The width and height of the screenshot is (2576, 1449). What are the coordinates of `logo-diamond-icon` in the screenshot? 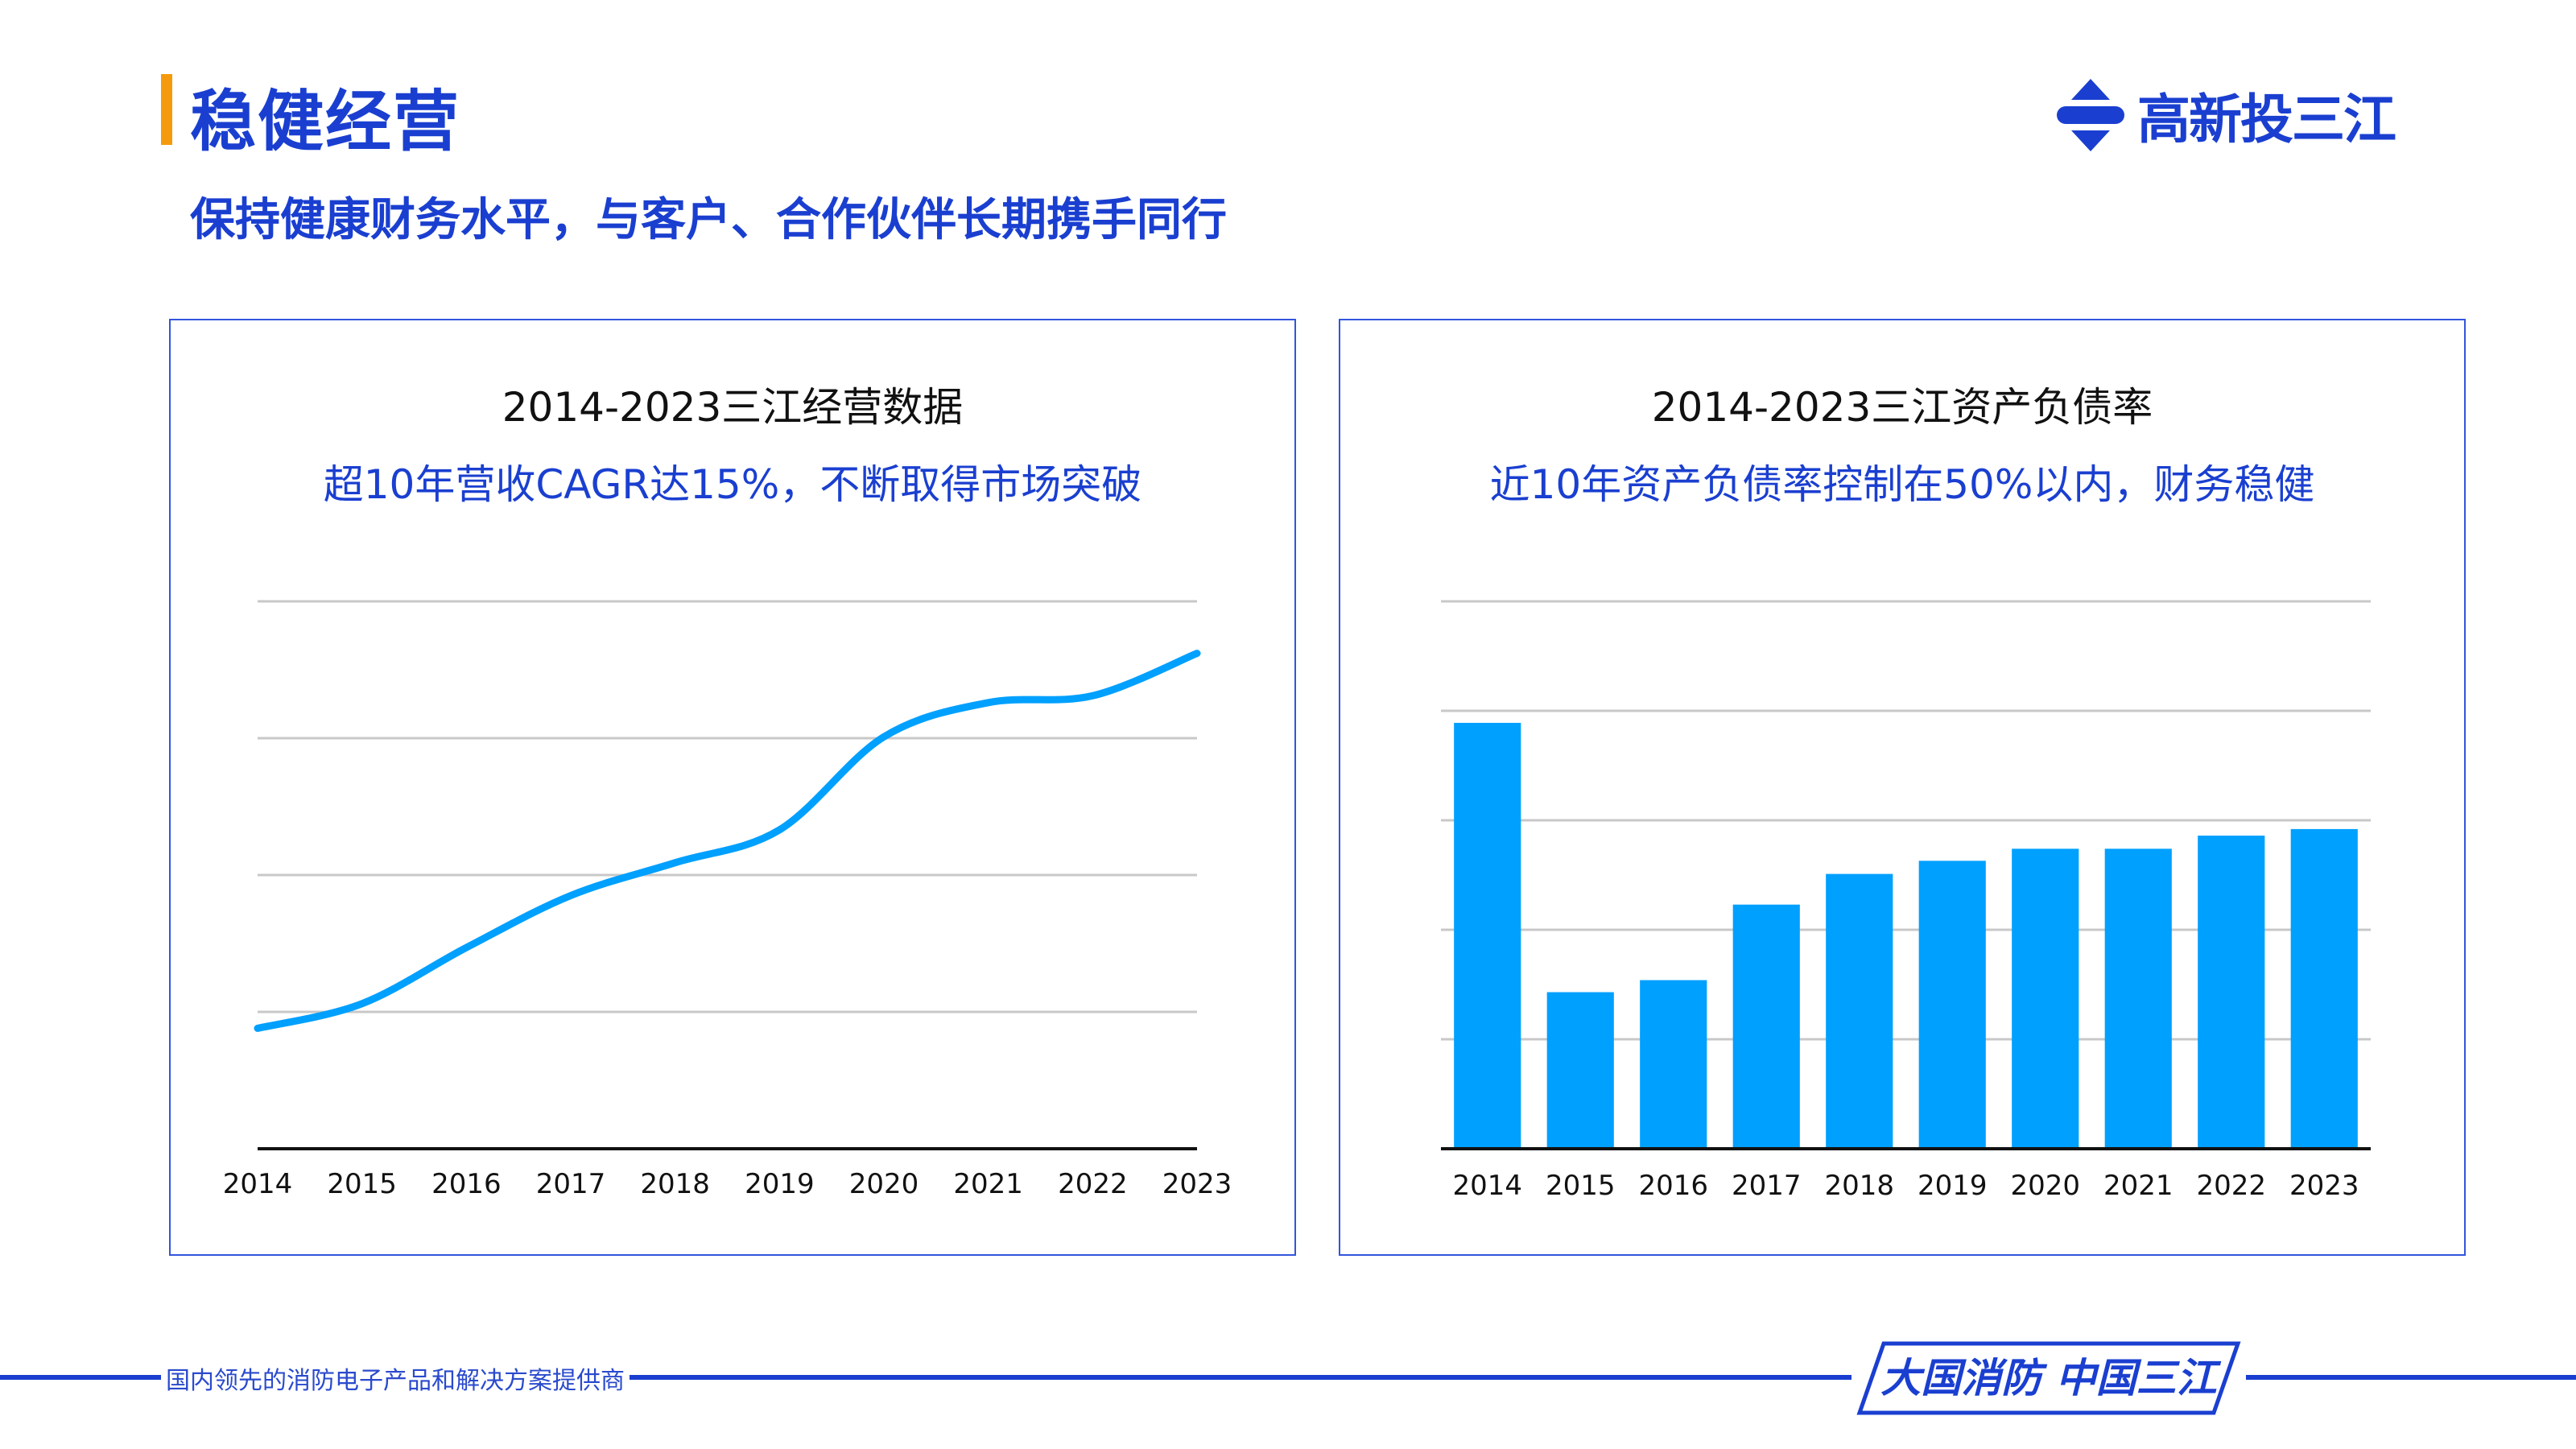 It's located at (2090, 115).